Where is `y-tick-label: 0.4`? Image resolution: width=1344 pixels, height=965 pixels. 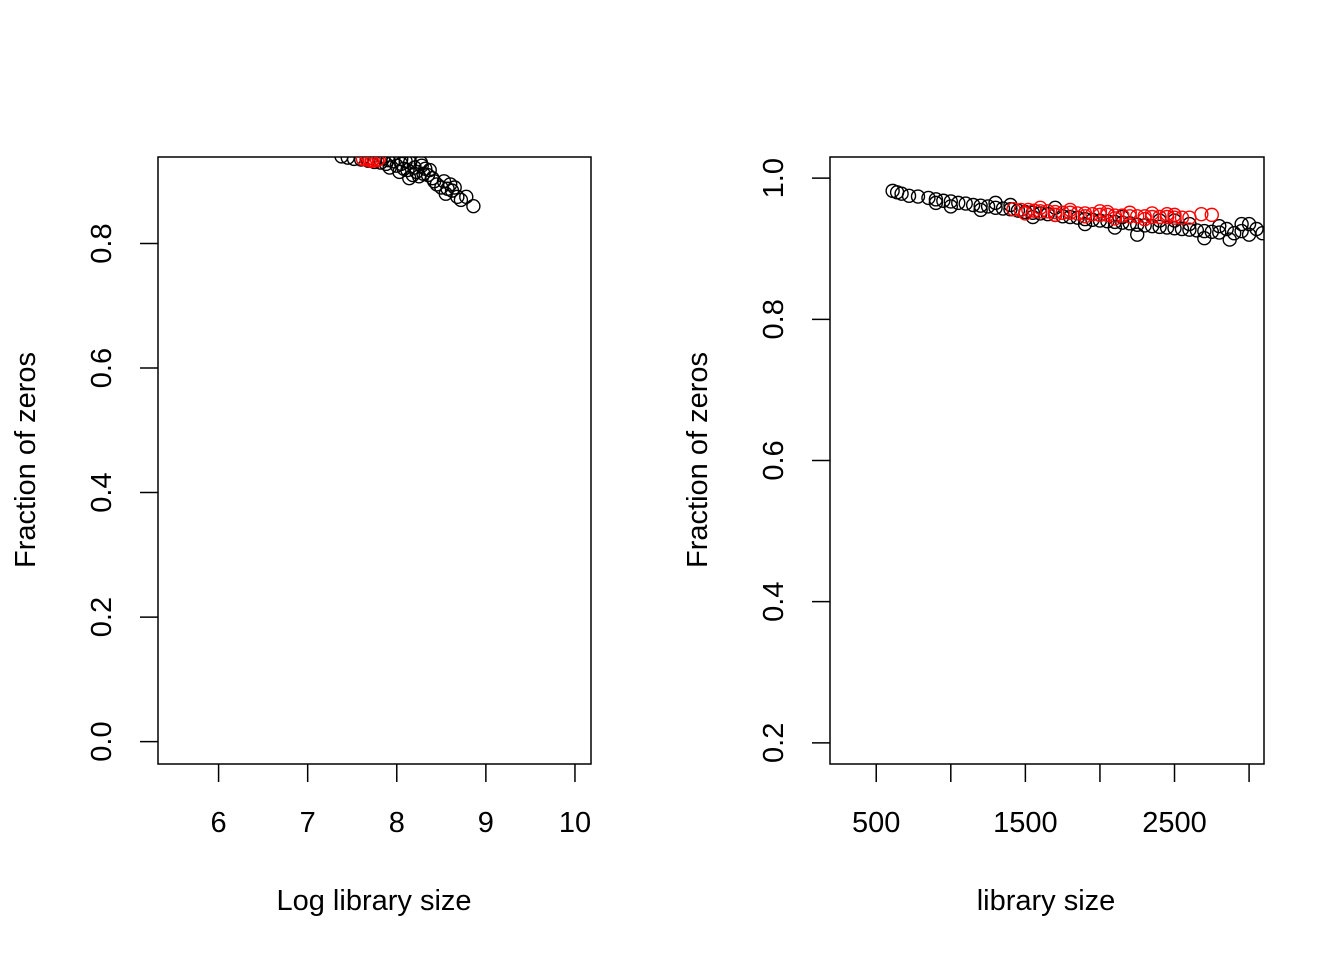 y-tick-label: 0.4 is located at coordinates (102, 492).